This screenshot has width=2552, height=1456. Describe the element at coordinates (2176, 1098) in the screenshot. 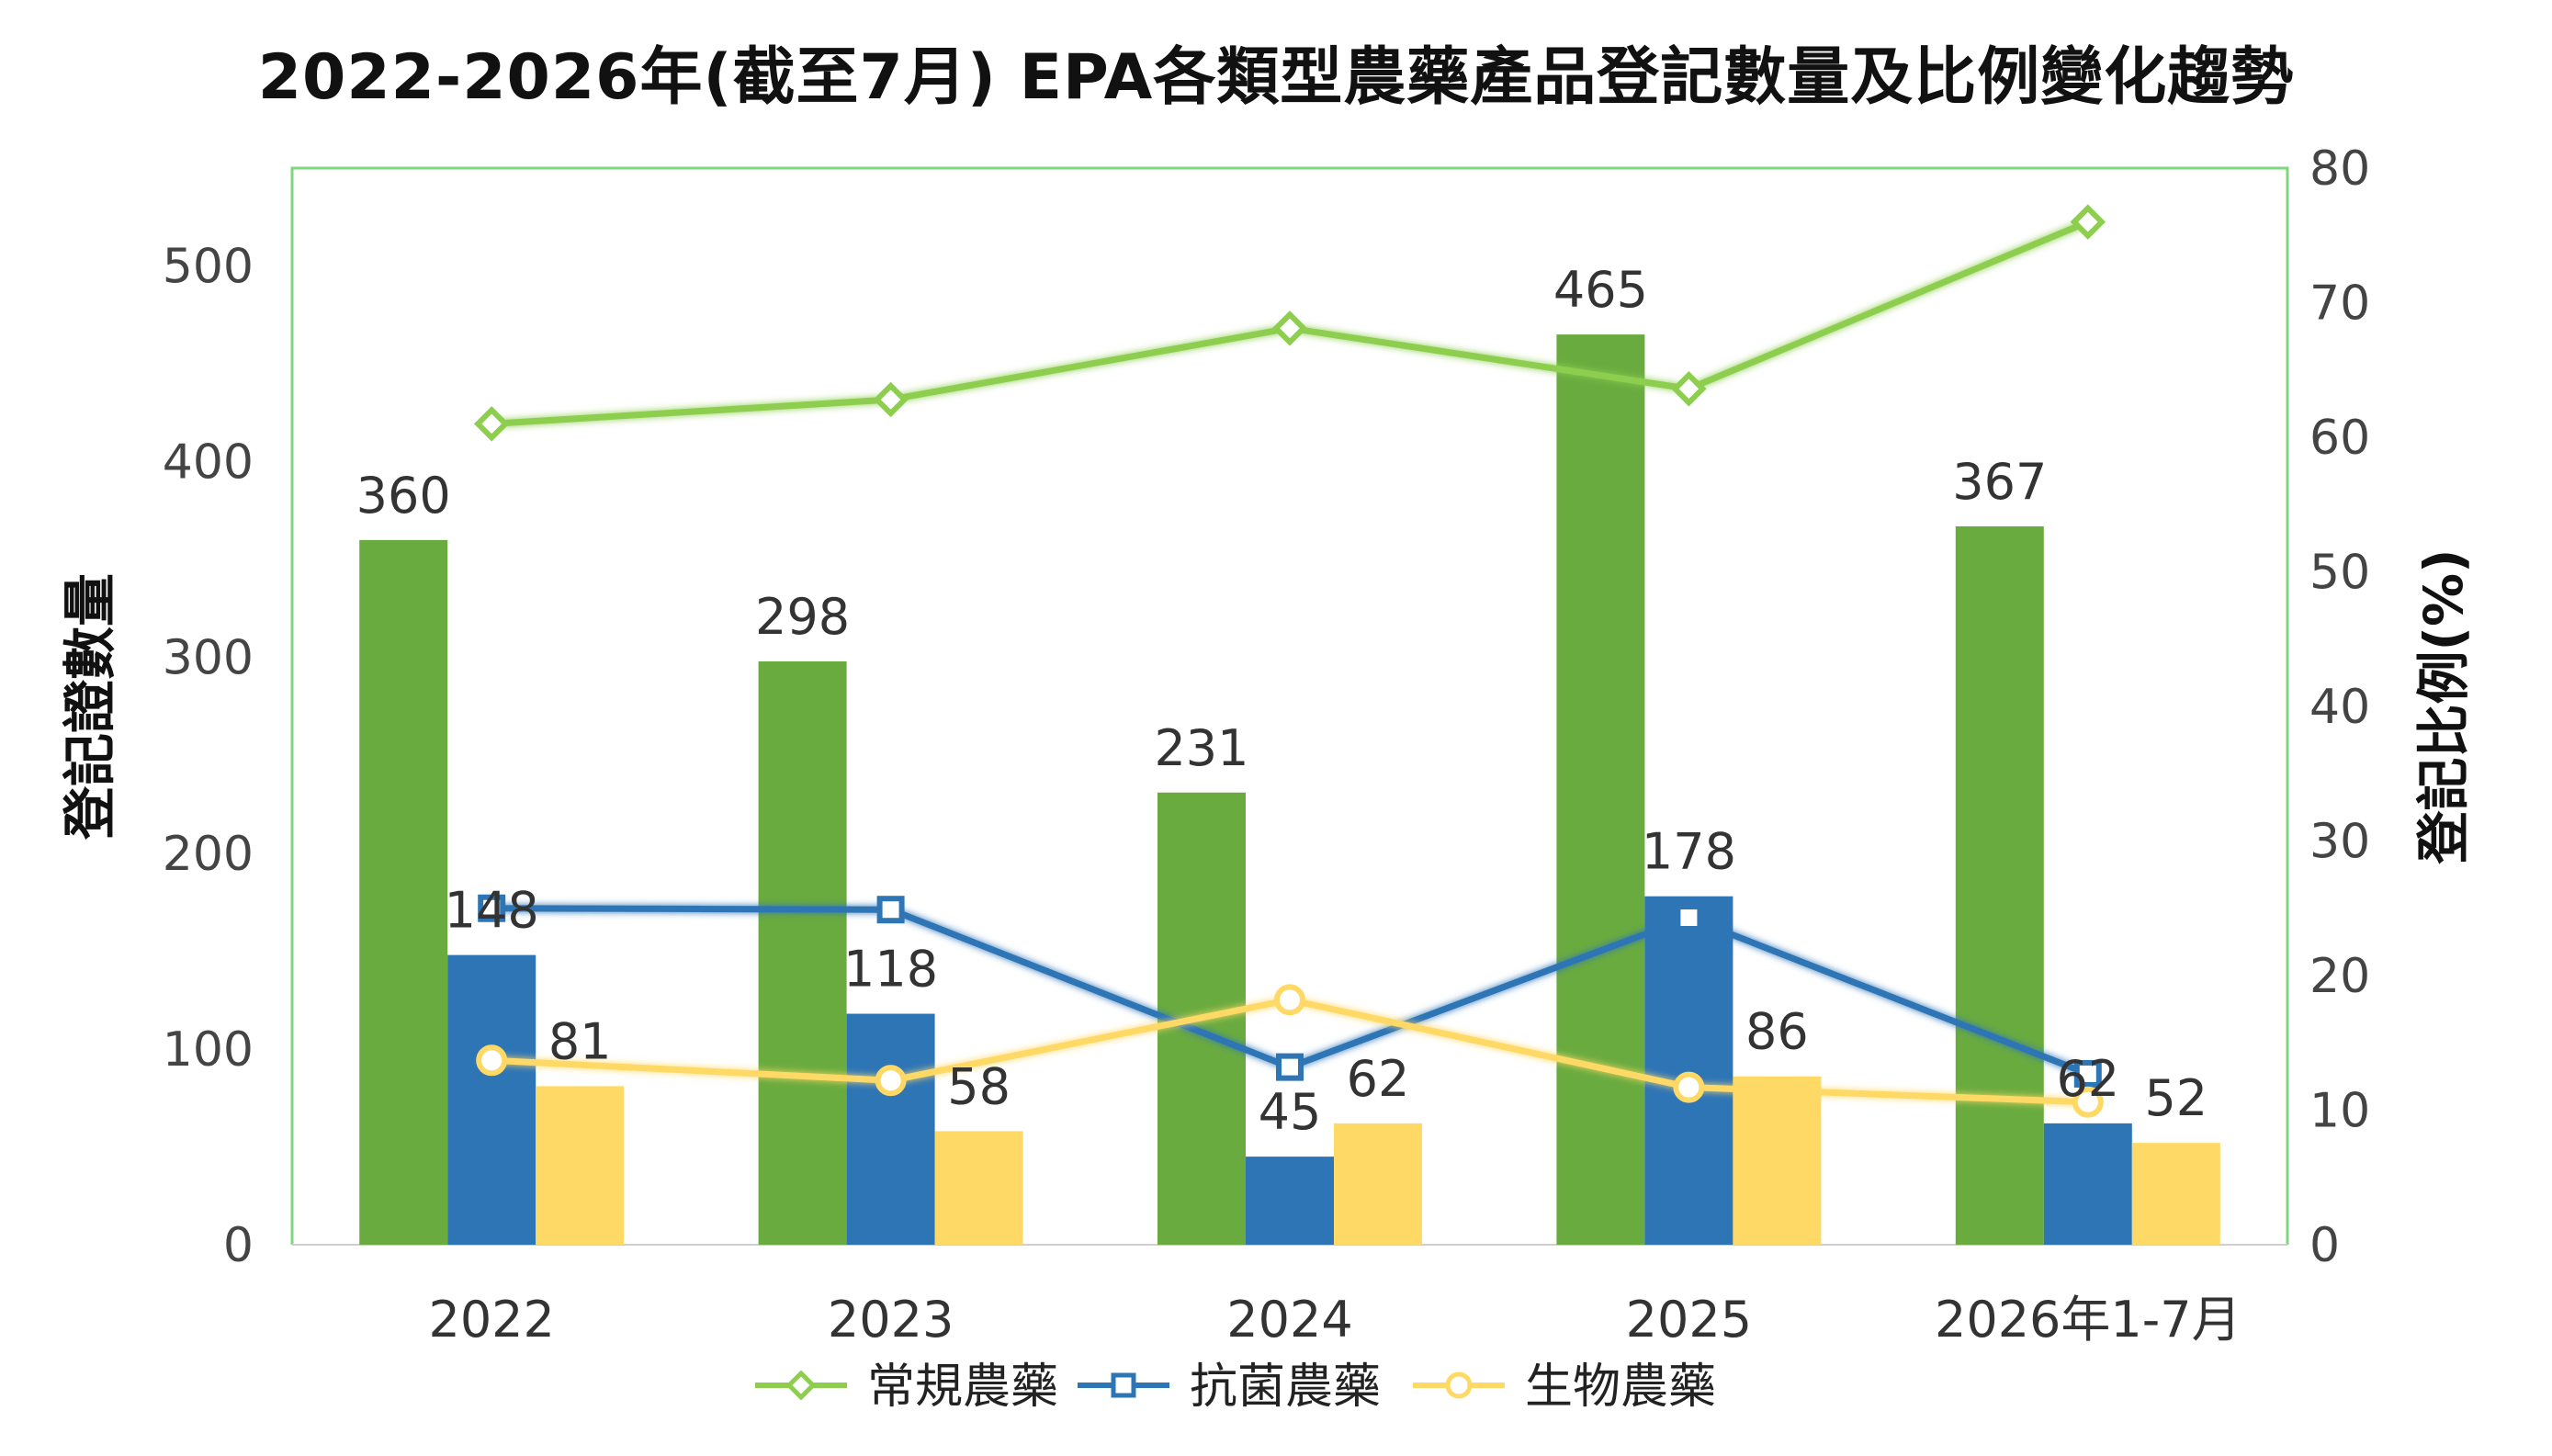

I see `data-label-2-4: 52` at that location.